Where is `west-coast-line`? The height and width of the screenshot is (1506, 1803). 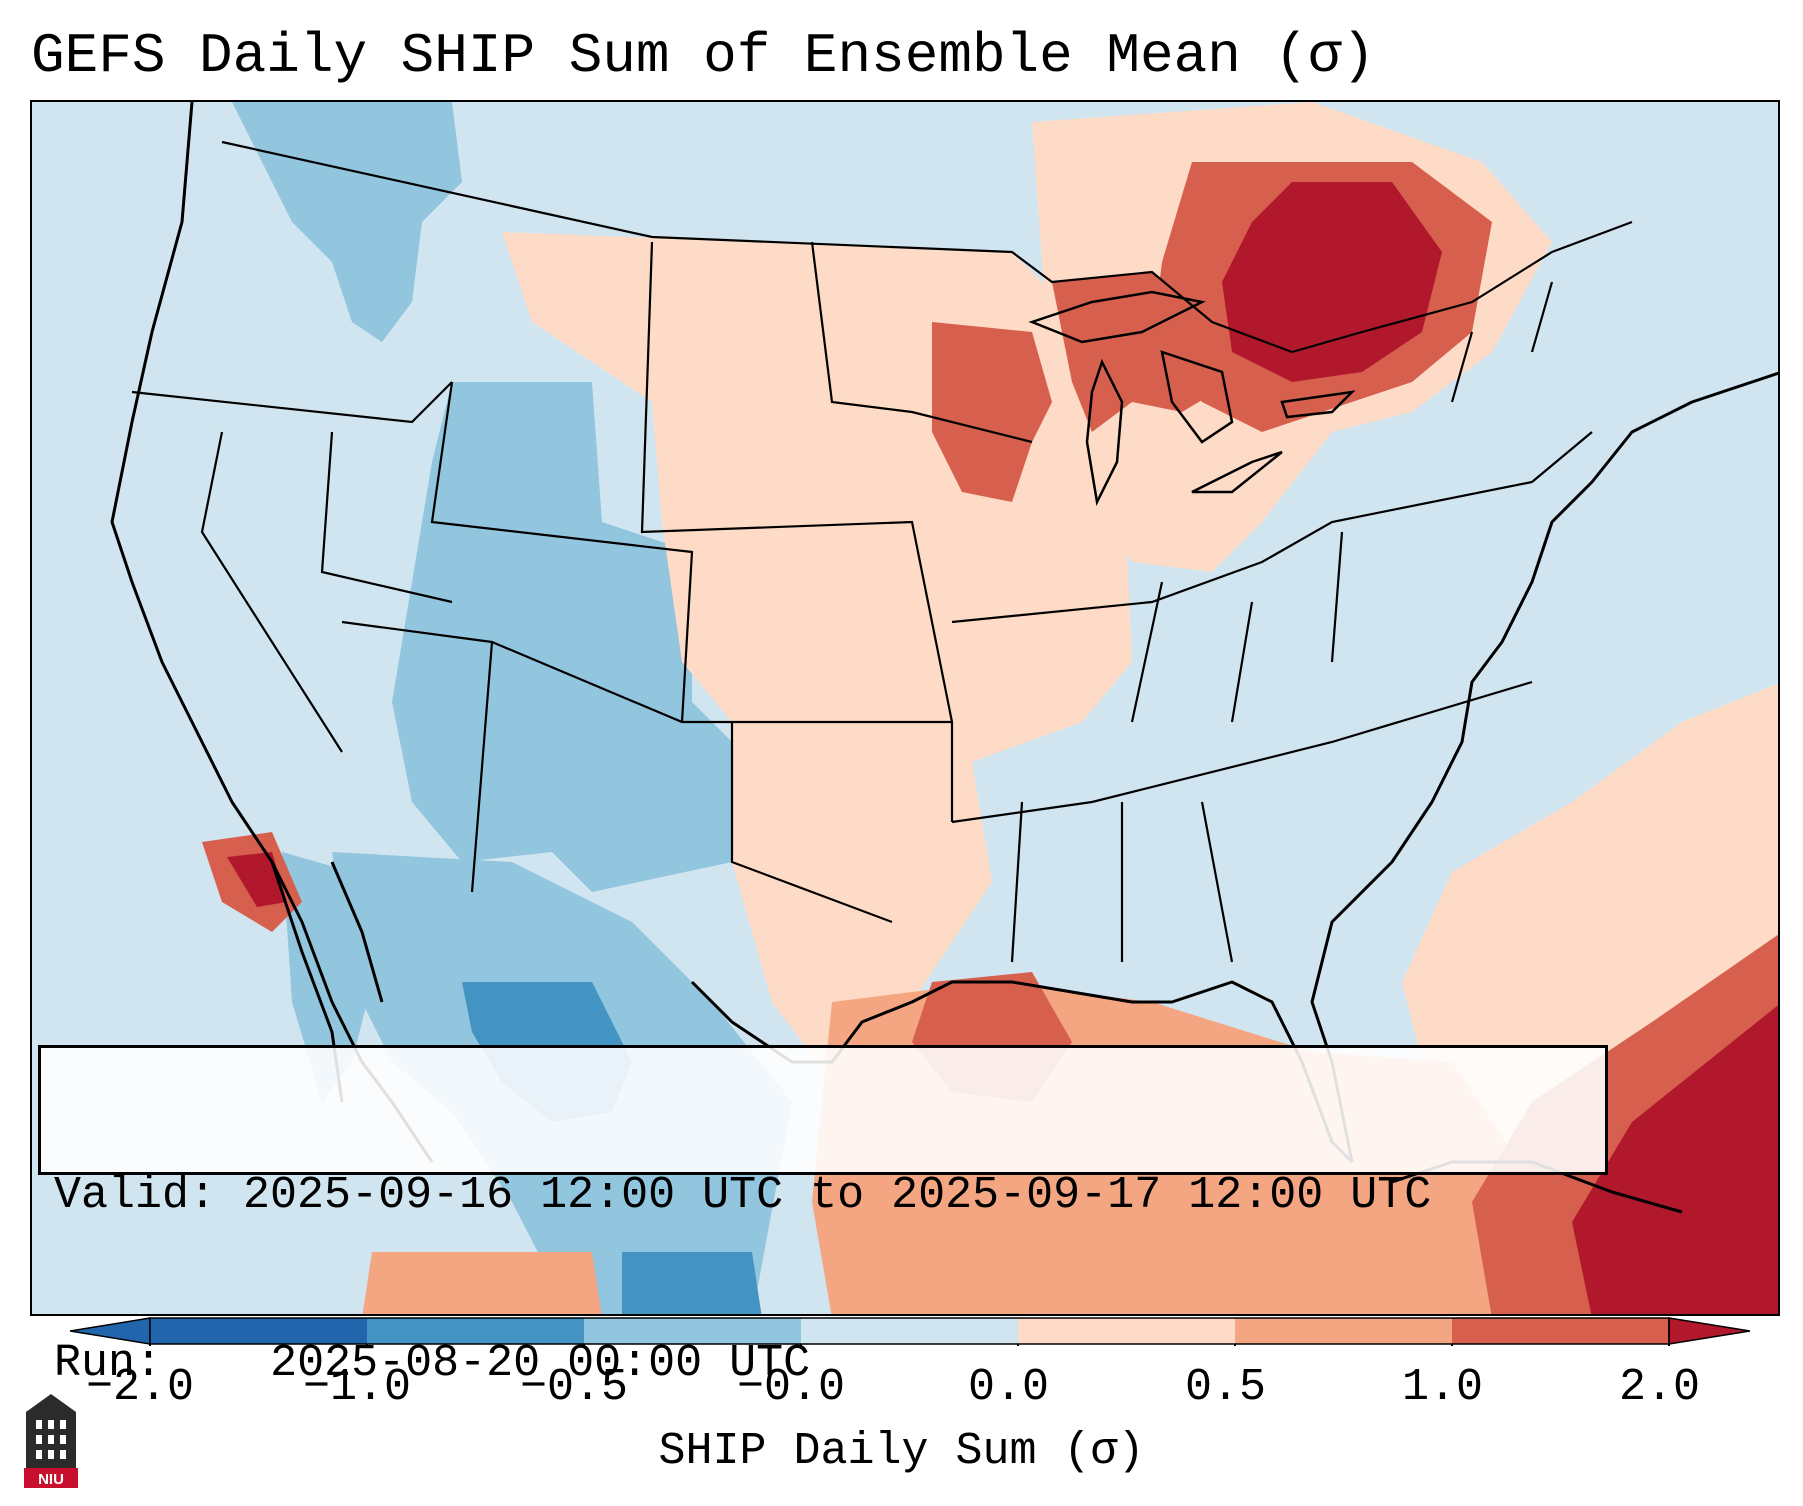
west-coast-line is located at coordinates (272, 632).